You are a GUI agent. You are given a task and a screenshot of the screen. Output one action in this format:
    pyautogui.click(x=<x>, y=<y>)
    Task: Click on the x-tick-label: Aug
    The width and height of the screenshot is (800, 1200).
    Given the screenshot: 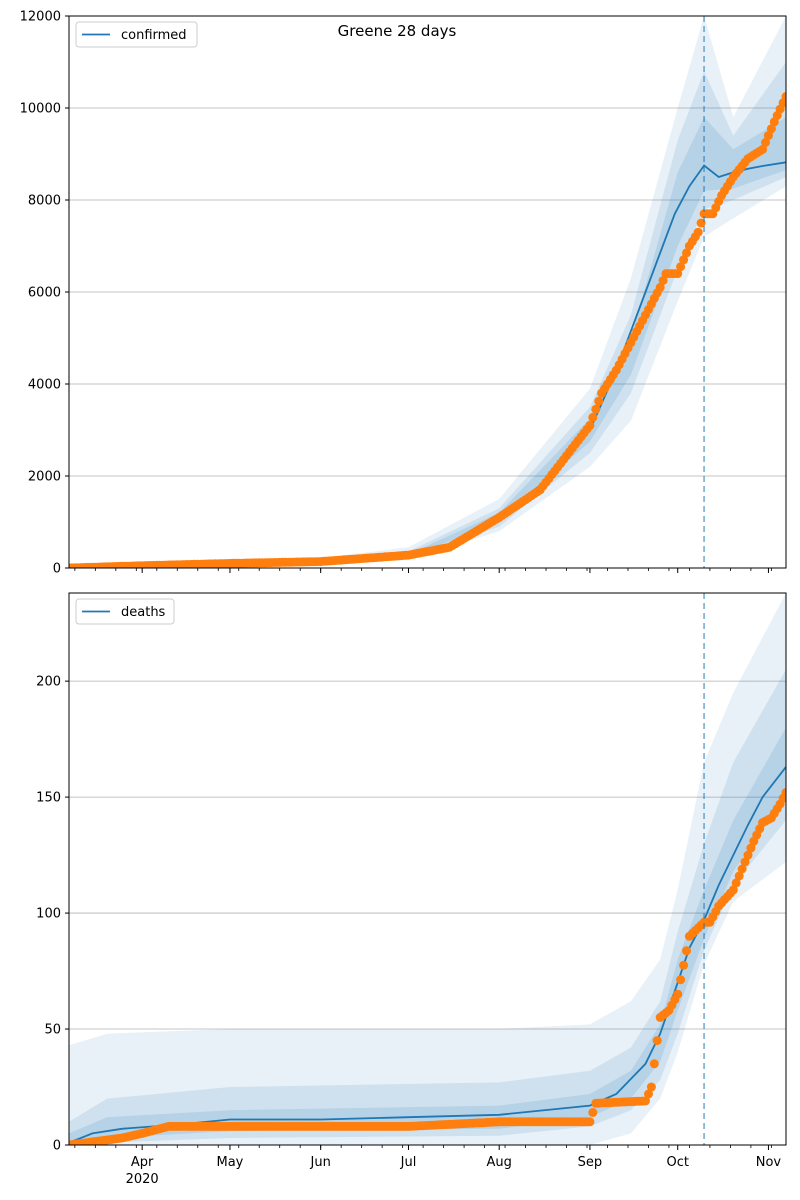 What is the action you would take?
    pyautogui.click(x=499, y=1162)
    